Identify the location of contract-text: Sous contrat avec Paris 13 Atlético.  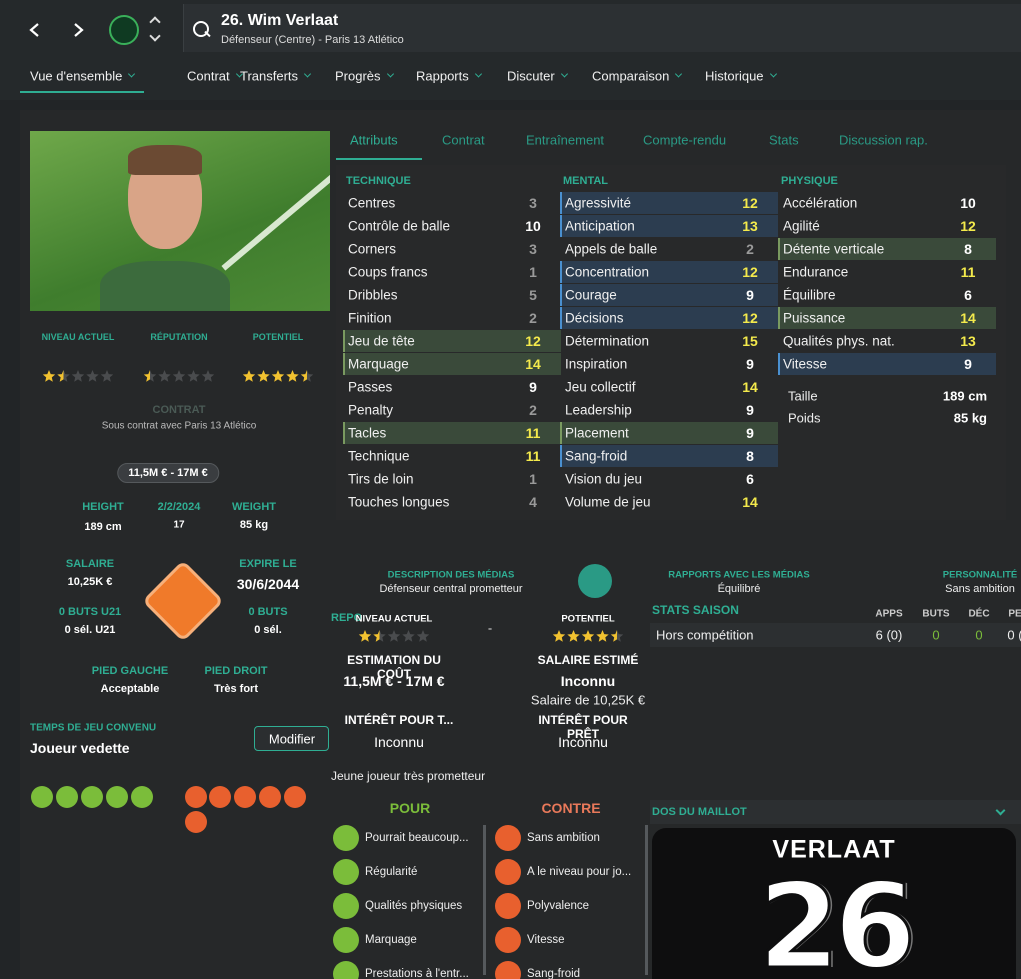
(179, 426).